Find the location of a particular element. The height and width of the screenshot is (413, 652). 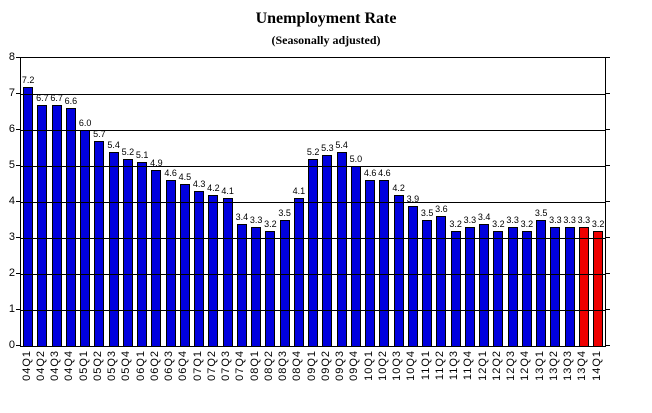

x-tick-label: 10Q2 is located at coordinates (382, 365).